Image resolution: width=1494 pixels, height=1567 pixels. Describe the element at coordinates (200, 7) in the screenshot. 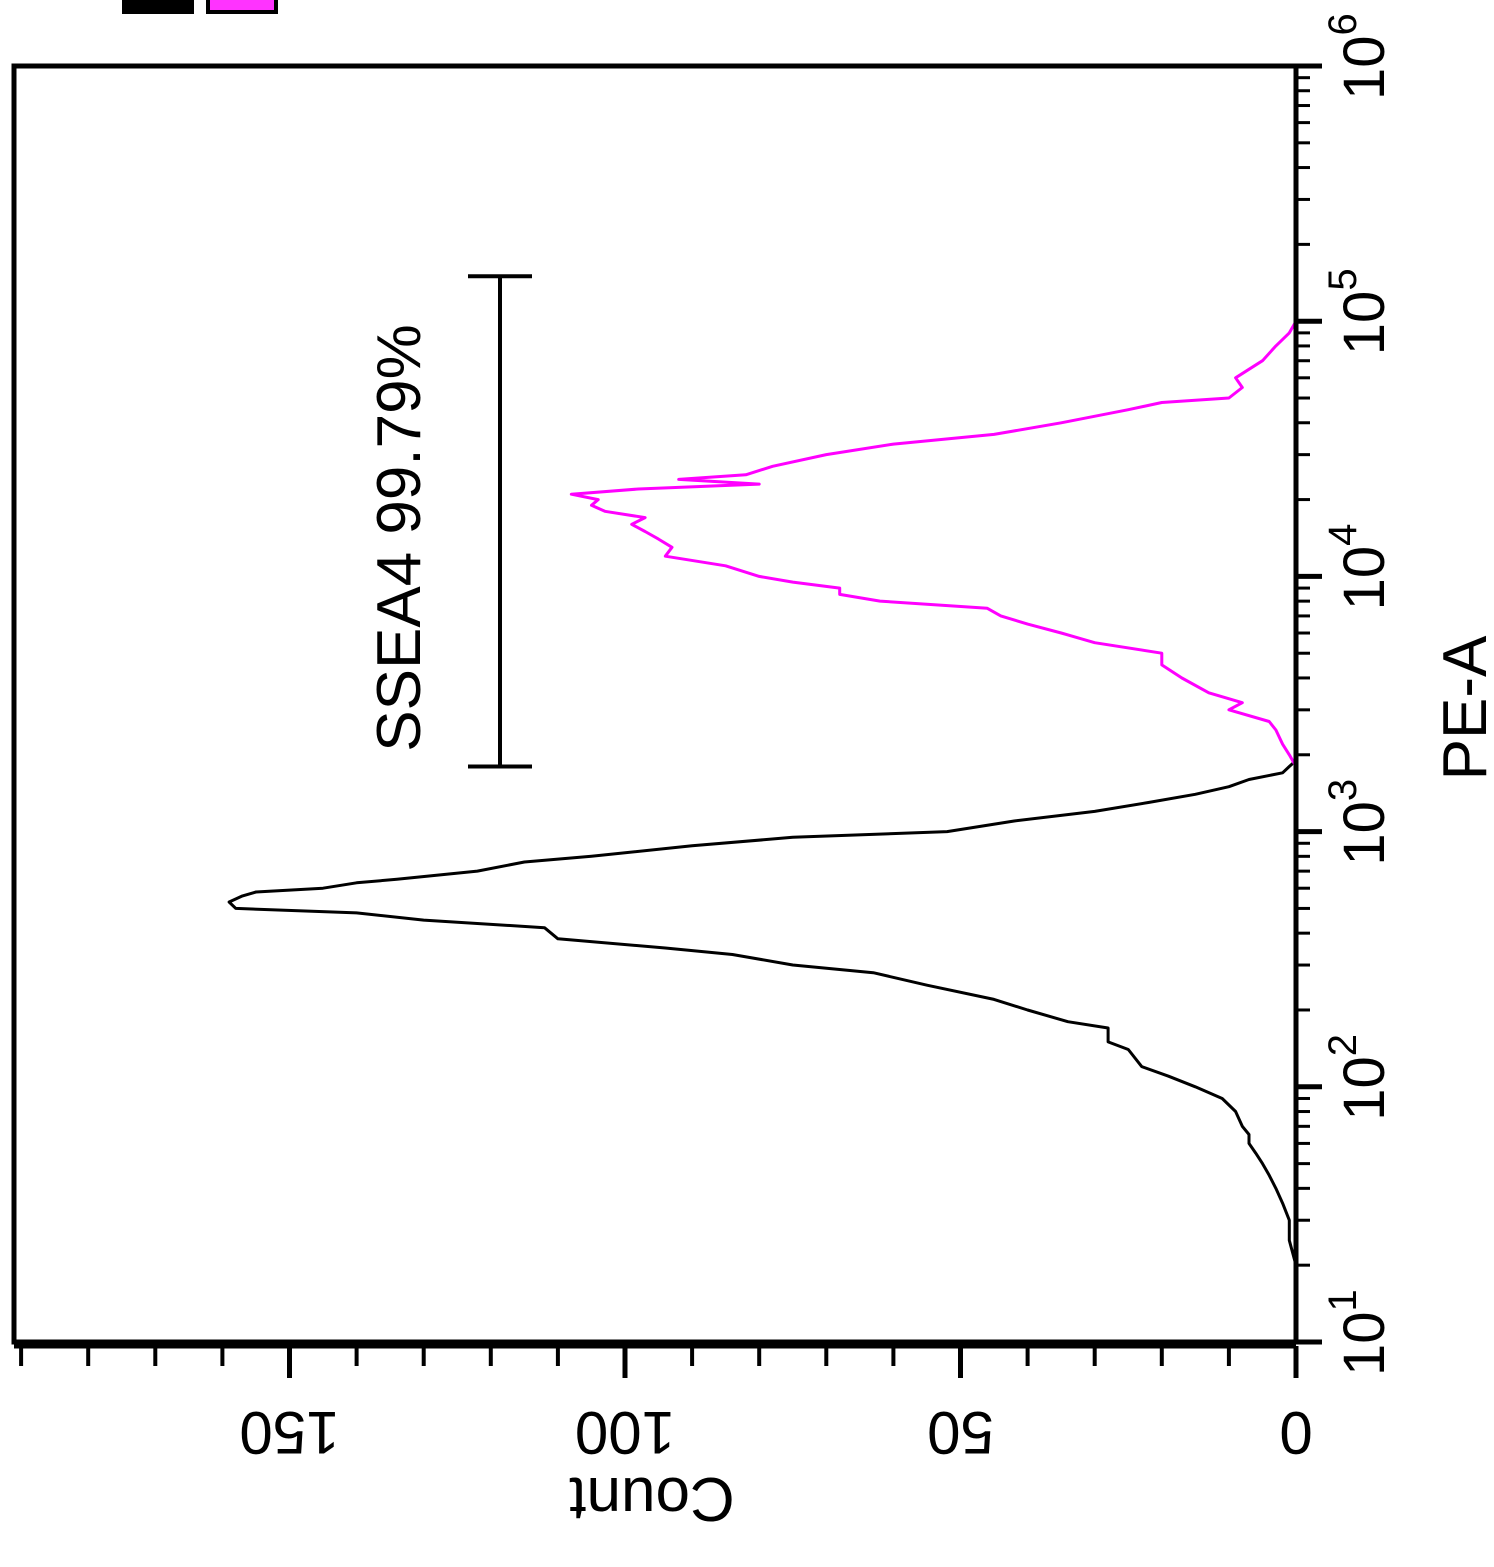

I see `legend` at that location.